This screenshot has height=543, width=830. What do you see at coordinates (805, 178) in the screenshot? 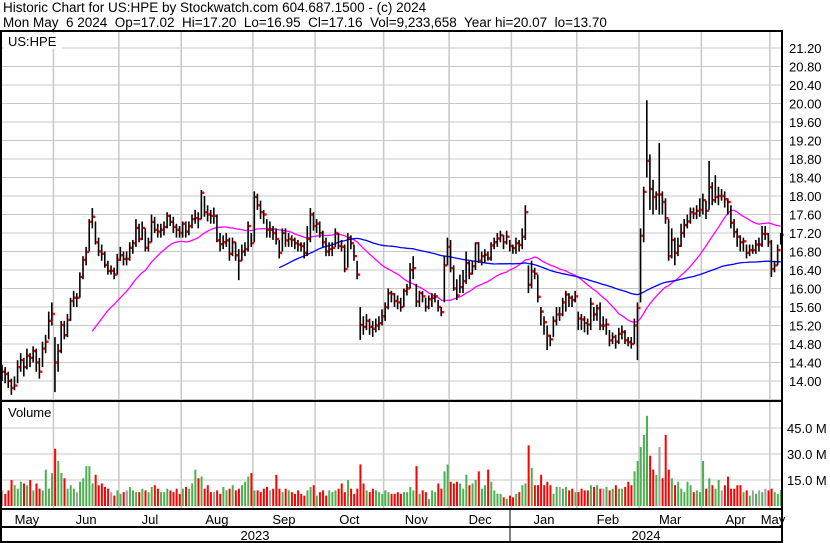
I see `price-tick-label: 18.40` at bounding box center [805, 178].